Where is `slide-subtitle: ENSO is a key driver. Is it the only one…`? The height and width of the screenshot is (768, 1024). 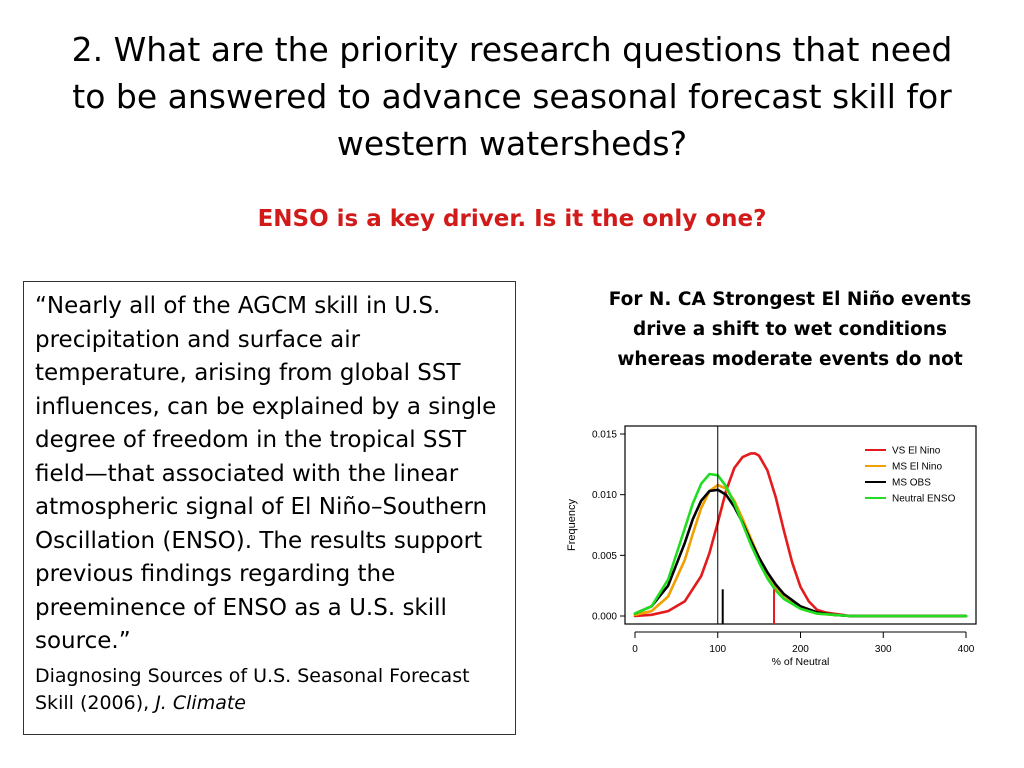 slide-subtitle: ENSO is a key driver. Is it the only one… is located at coordinates (512, 219).